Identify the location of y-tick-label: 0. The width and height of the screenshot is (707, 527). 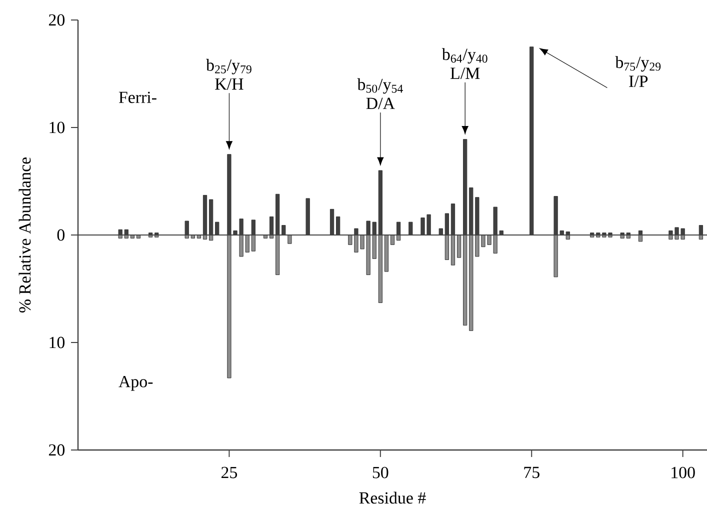
(61, 235).